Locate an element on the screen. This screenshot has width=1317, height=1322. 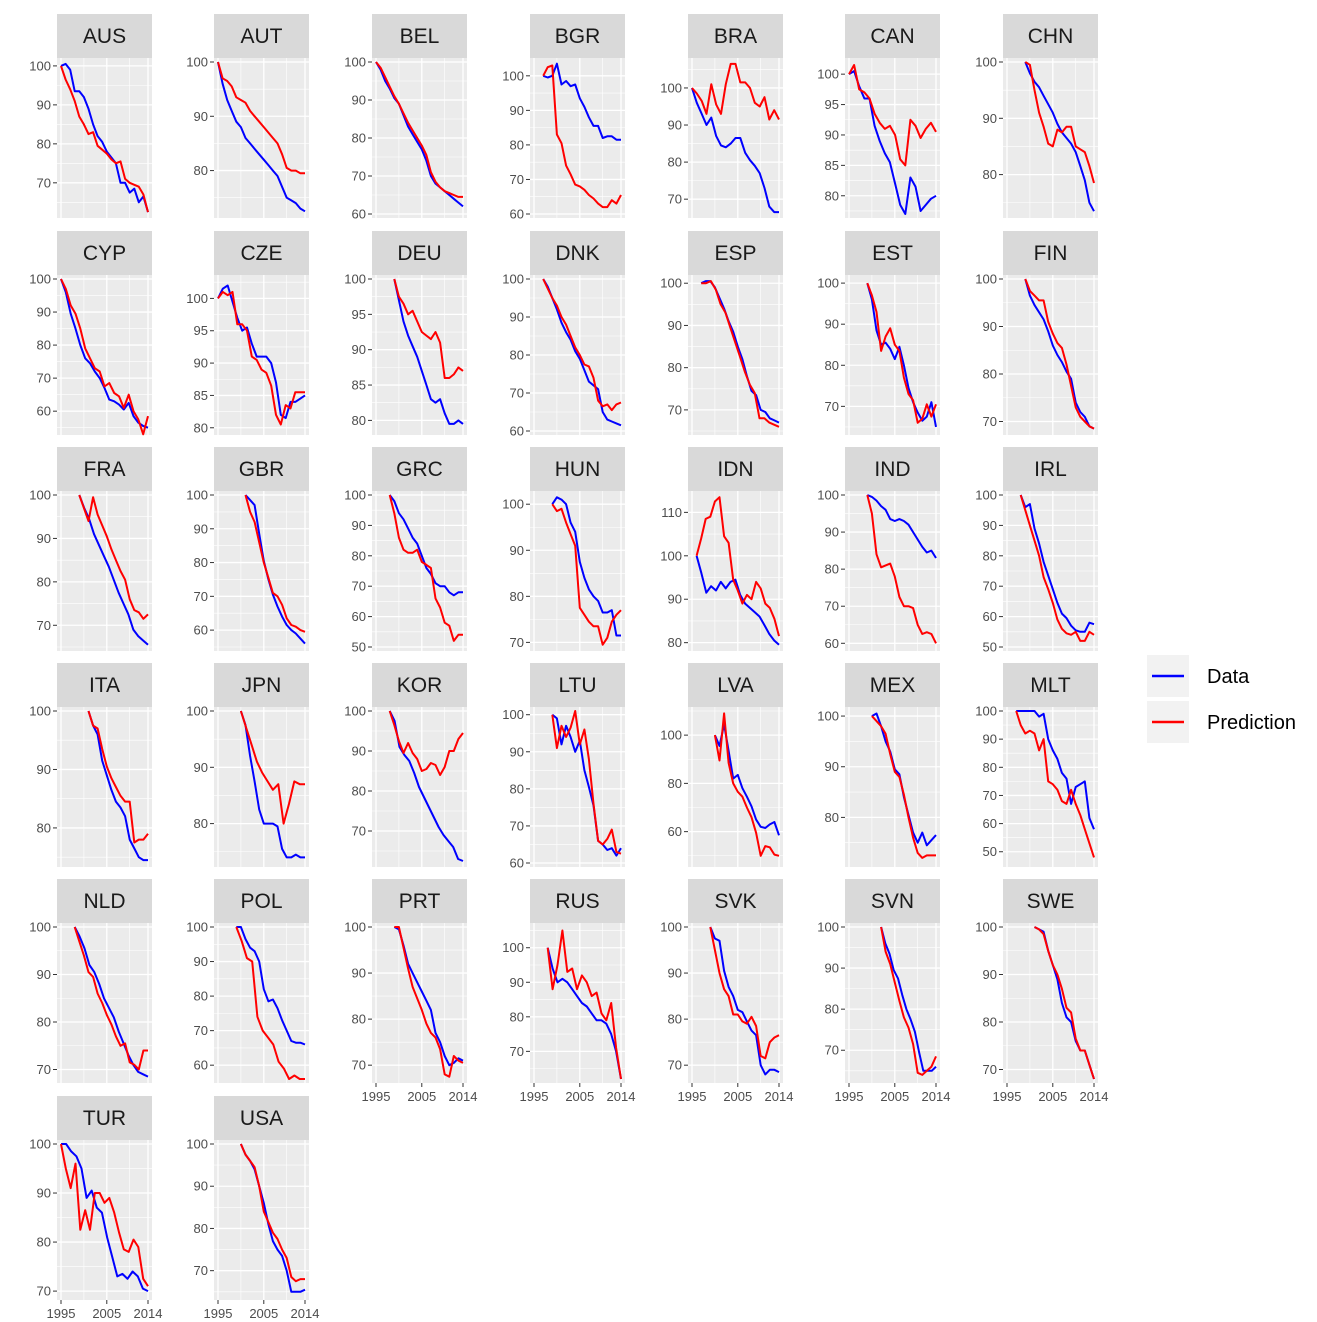
facet-panel-usa: USA 70 80 90 100 1995 2005 2014 is located at coordinates (252, 1208).